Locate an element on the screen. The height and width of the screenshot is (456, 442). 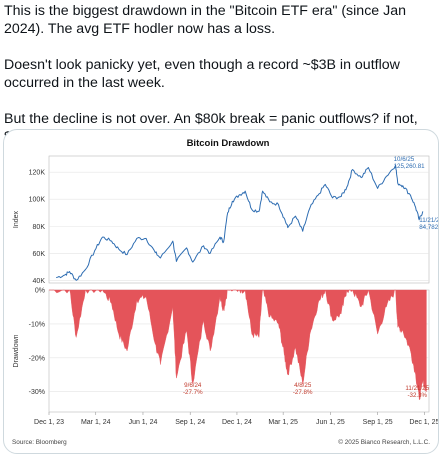
x-tick-label: Jun 1, 25 is located at coordinates (330, 422).